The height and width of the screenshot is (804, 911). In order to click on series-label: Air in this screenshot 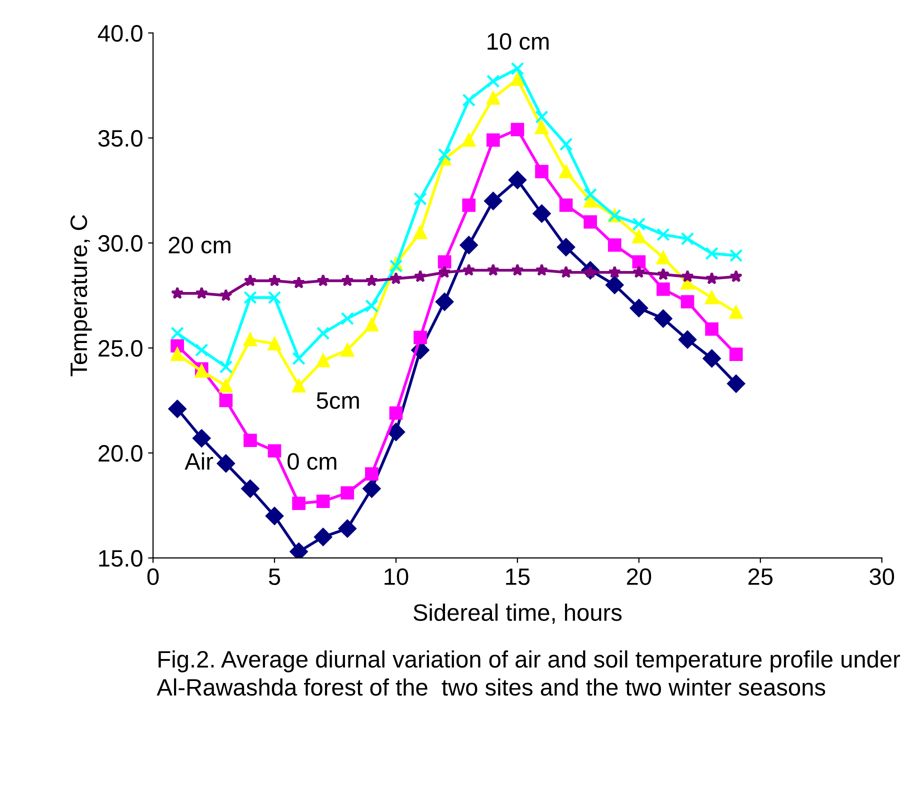, I will do `click(199, 461)`.